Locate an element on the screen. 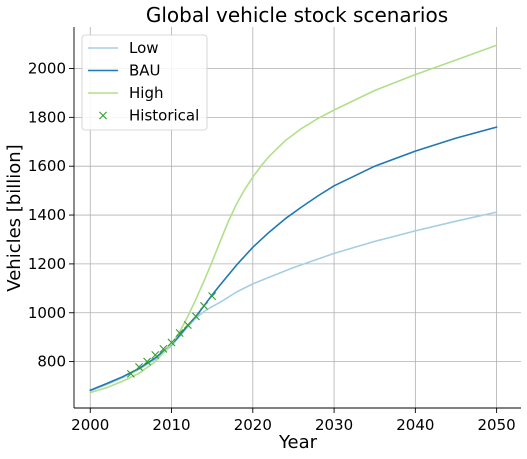 Image resolution: width=527 pixels, height=459 pixels. legend-label-bau: BAU is located at coordinates (145, 71).